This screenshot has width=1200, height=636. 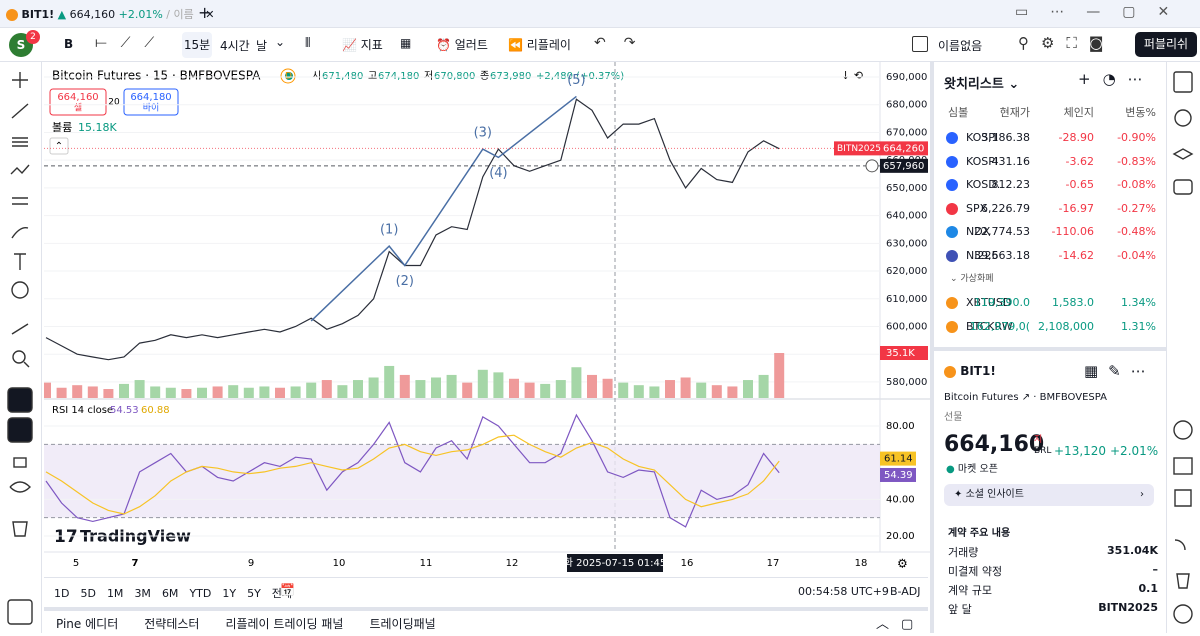 What do you see at coordinates (235, 46) in the screenshot?
I see `interval-4h: 4시간` at bounding box center [235, 46].